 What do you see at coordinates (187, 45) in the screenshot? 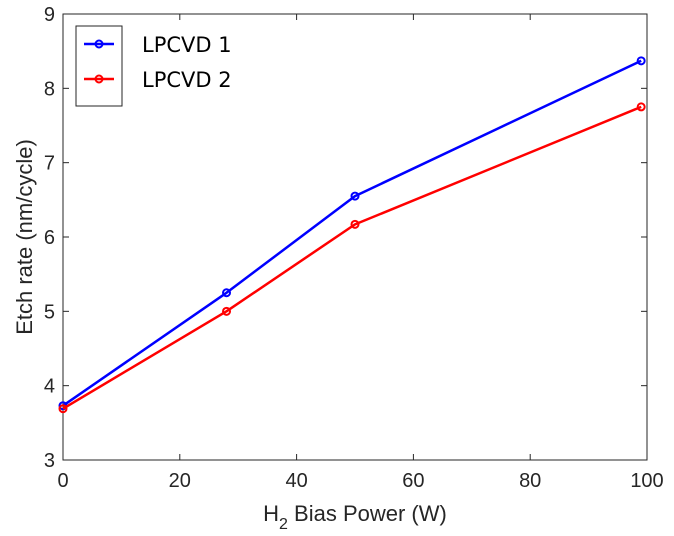
I see `legend-label-lpcvd-1: LPCVD 1` at bounding box center [187, 45].